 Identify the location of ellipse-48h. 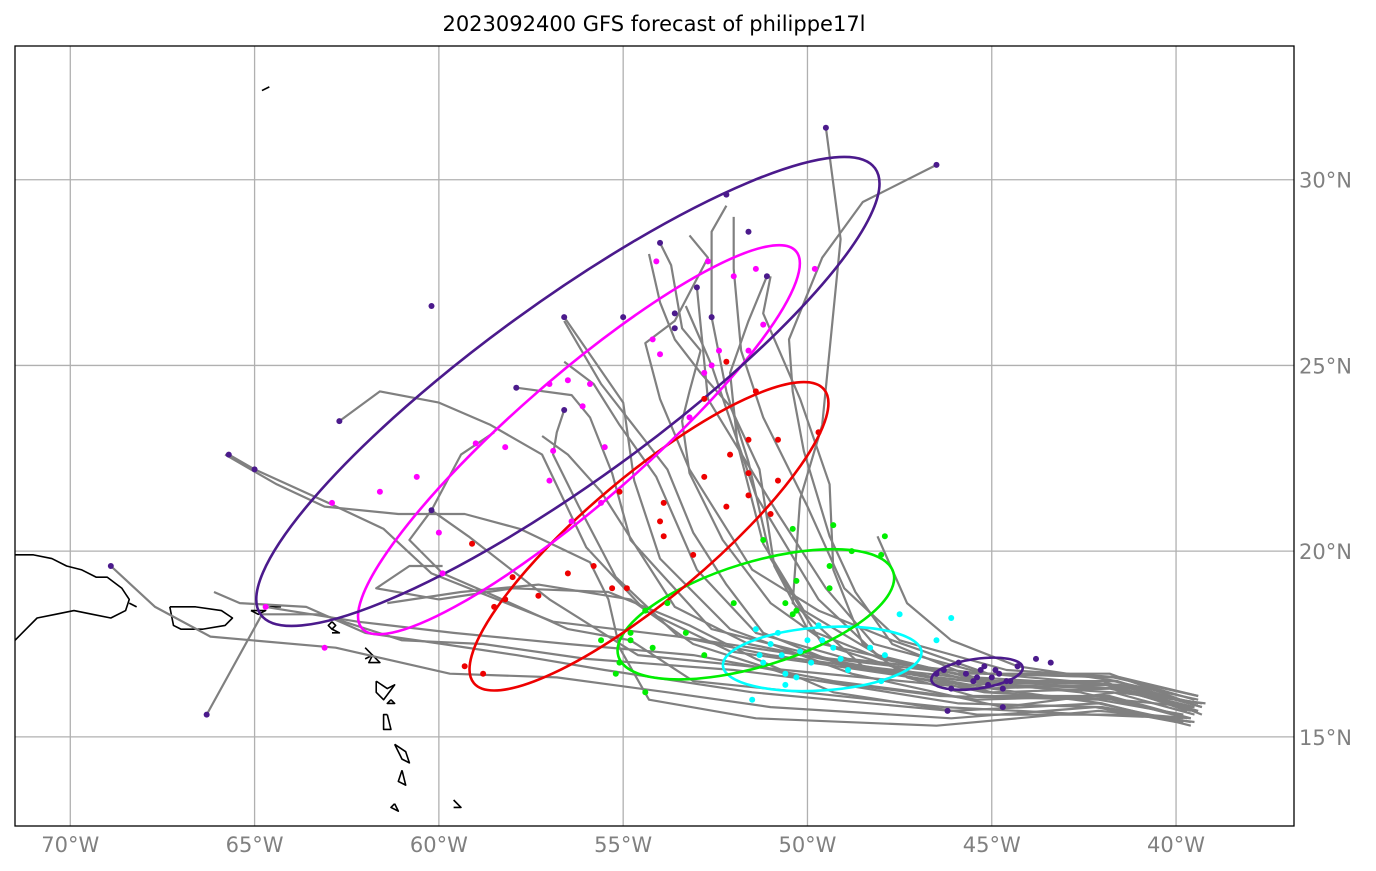
(756, 614).